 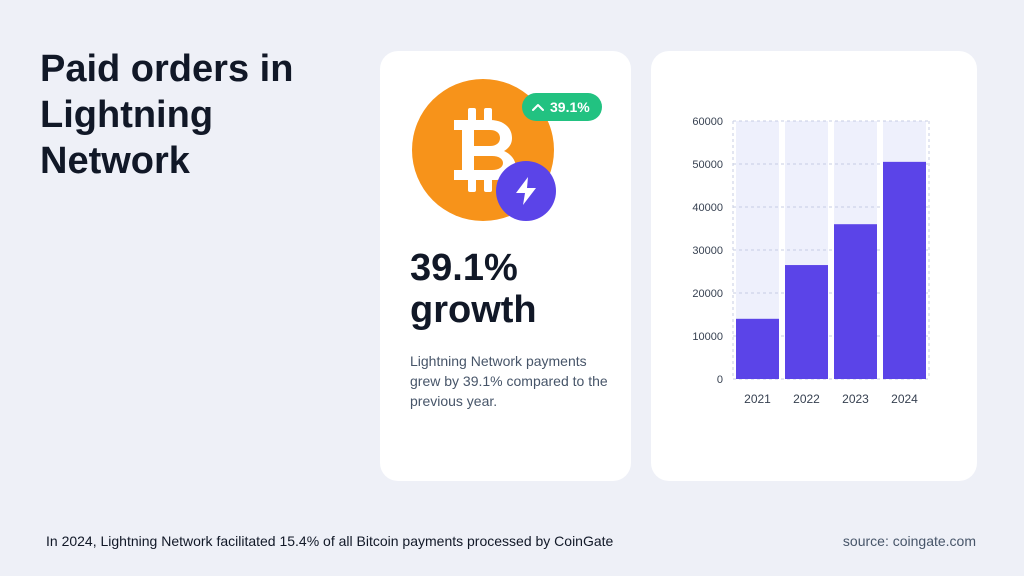 What do you see at coordinates (707, 122) in the screenshot?
I see `y-tick-label: 60000` at bounding box center [707, 122].